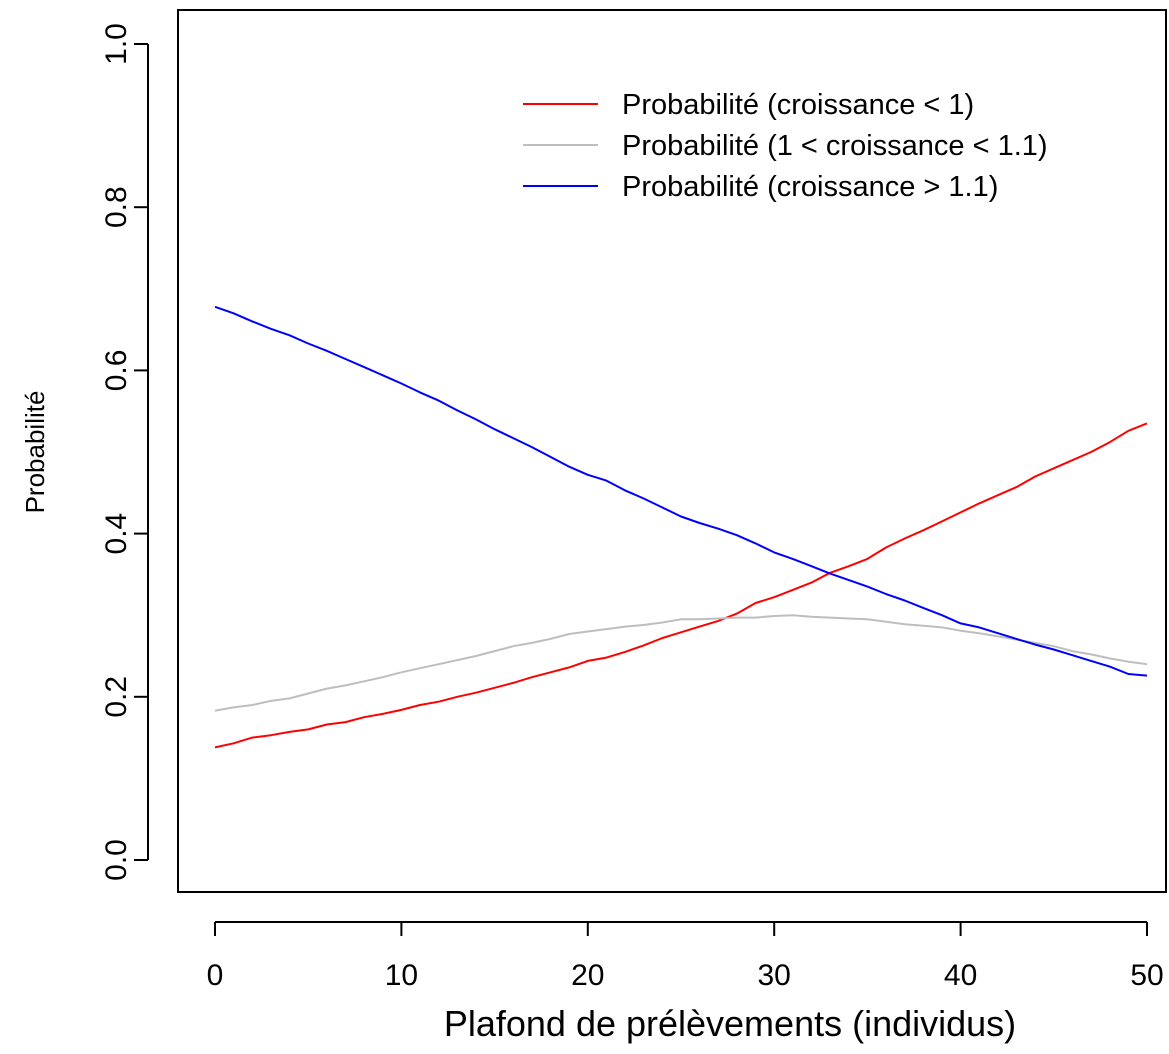 Image resolution: width=1169 pixels, height=1054 pixels. I want to click on y-tick-label: 0.6, so click(116, 371).